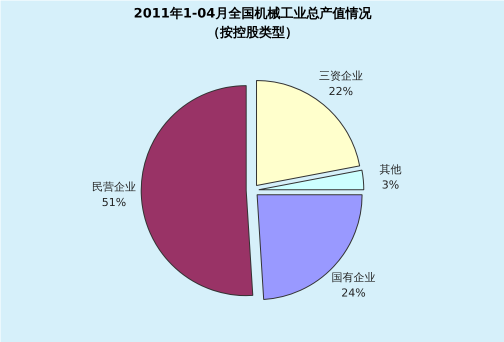 The height and width of the screenshot is (342, 504). Describe the element at coordinates (252, 32) in the screenshot. I see `chart-subtitle: （按控股类型）` at that location.